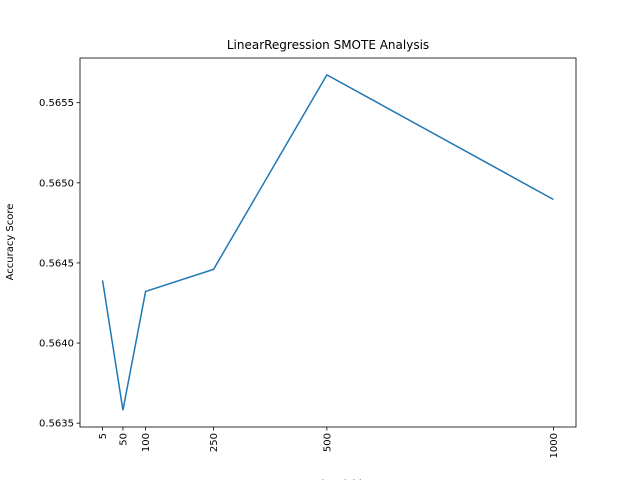 This screenshot has width=640, height=480. What do you see at coordinates (327, 442) in the screenshot?
I see `x-tick-label: 500` at bounding box center [327, 442].